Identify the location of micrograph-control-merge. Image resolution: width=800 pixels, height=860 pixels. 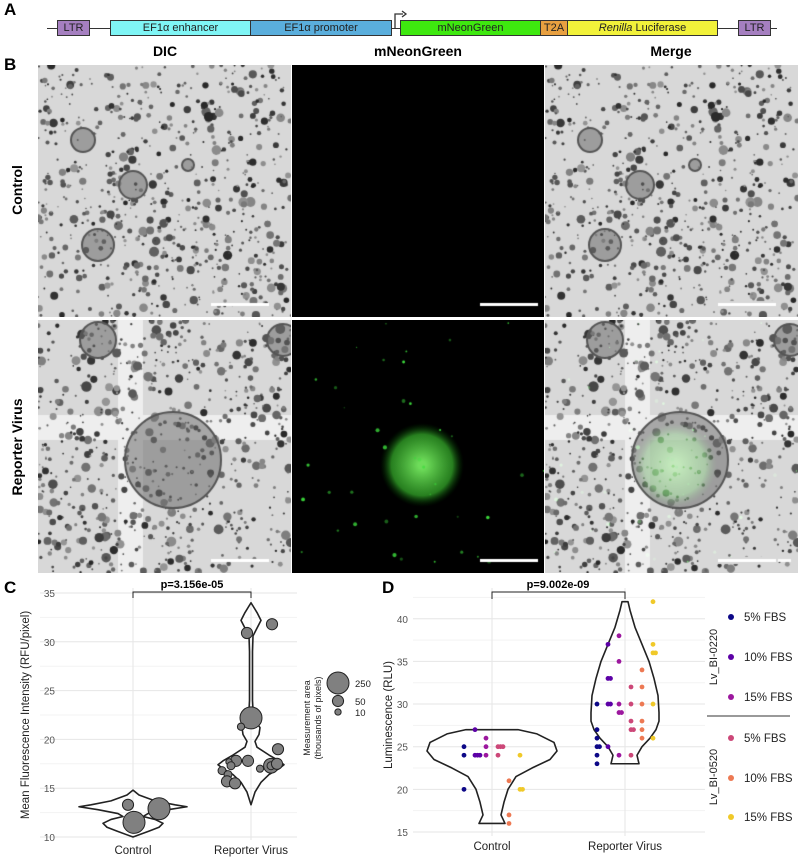
(671, 191).